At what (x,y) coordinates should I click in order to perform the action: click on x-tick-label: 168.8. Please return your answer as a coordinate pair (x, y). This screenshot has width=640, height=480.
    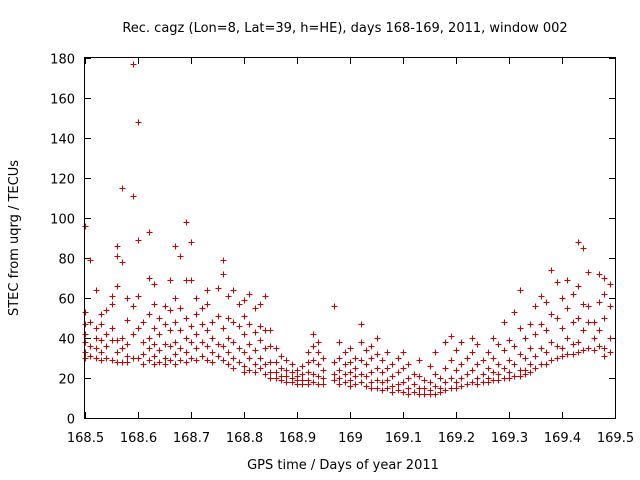
    Looking at the image, I should click on (244, 438).